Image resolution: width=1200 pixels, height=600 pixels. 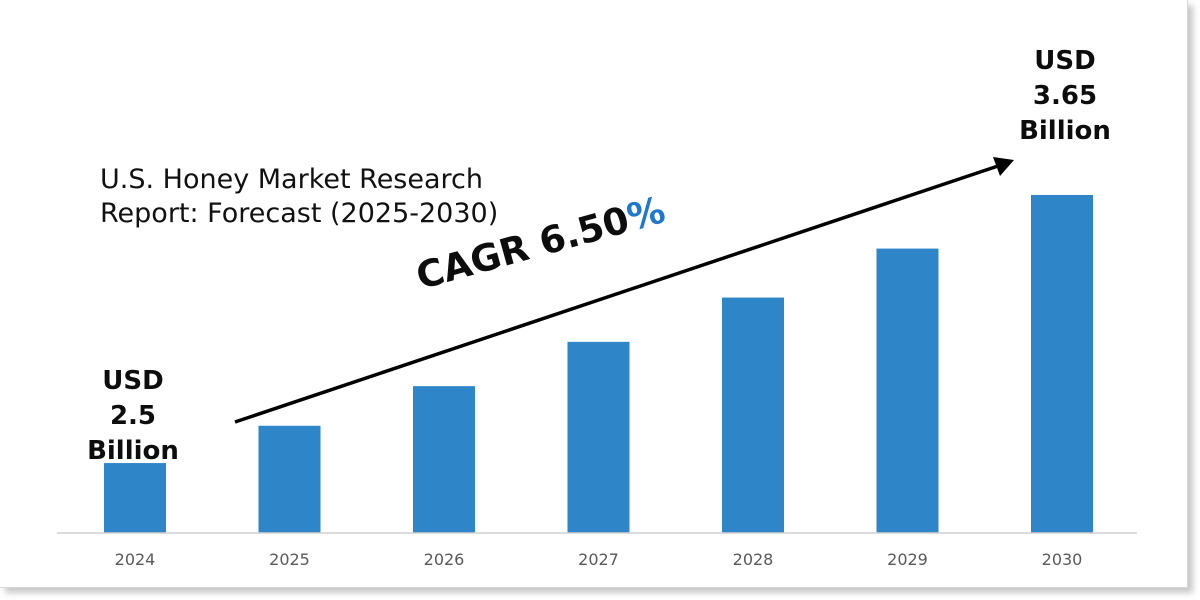 I want to click on x-tick-label-2025: 2025, so click(x=289, y=559).